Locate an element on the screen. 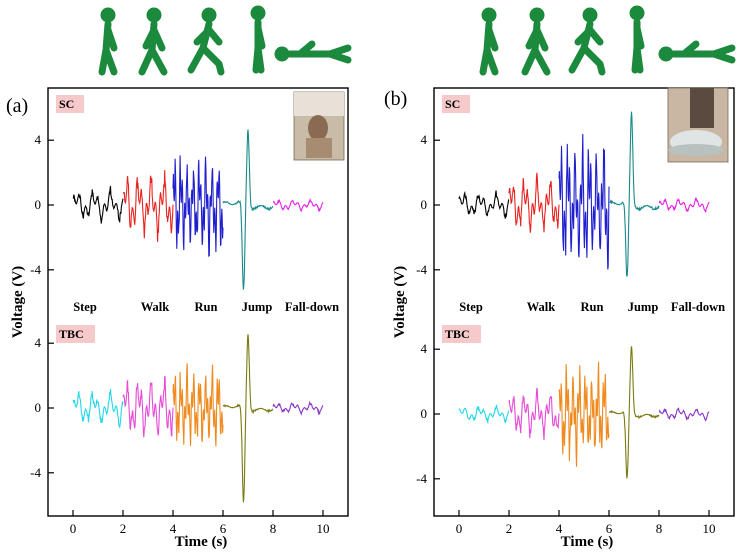 Image resolution: width=742 pixels, height=552 pixels. x-axis-b: 0 2 4 6 8 10 is located at coordinates (586, 523).